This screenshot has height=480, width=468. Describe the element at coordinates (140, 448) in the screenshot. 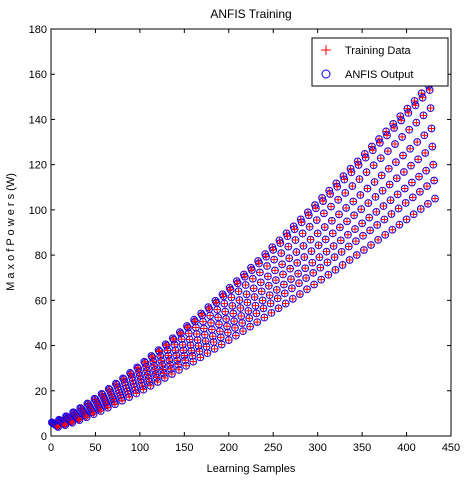

I see `x-tick-label: 100` at that location.